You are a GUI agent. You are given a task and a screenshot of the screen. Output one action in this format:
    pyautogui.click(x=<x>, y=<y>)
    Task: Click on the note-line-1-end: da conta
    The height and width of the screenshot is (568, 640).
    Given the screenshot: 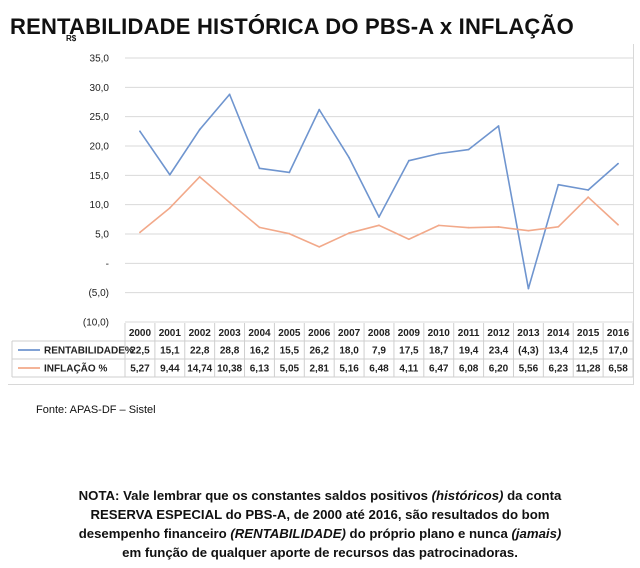 What is the action you would take?
    pyautogui.click(x=532, y=495)
    